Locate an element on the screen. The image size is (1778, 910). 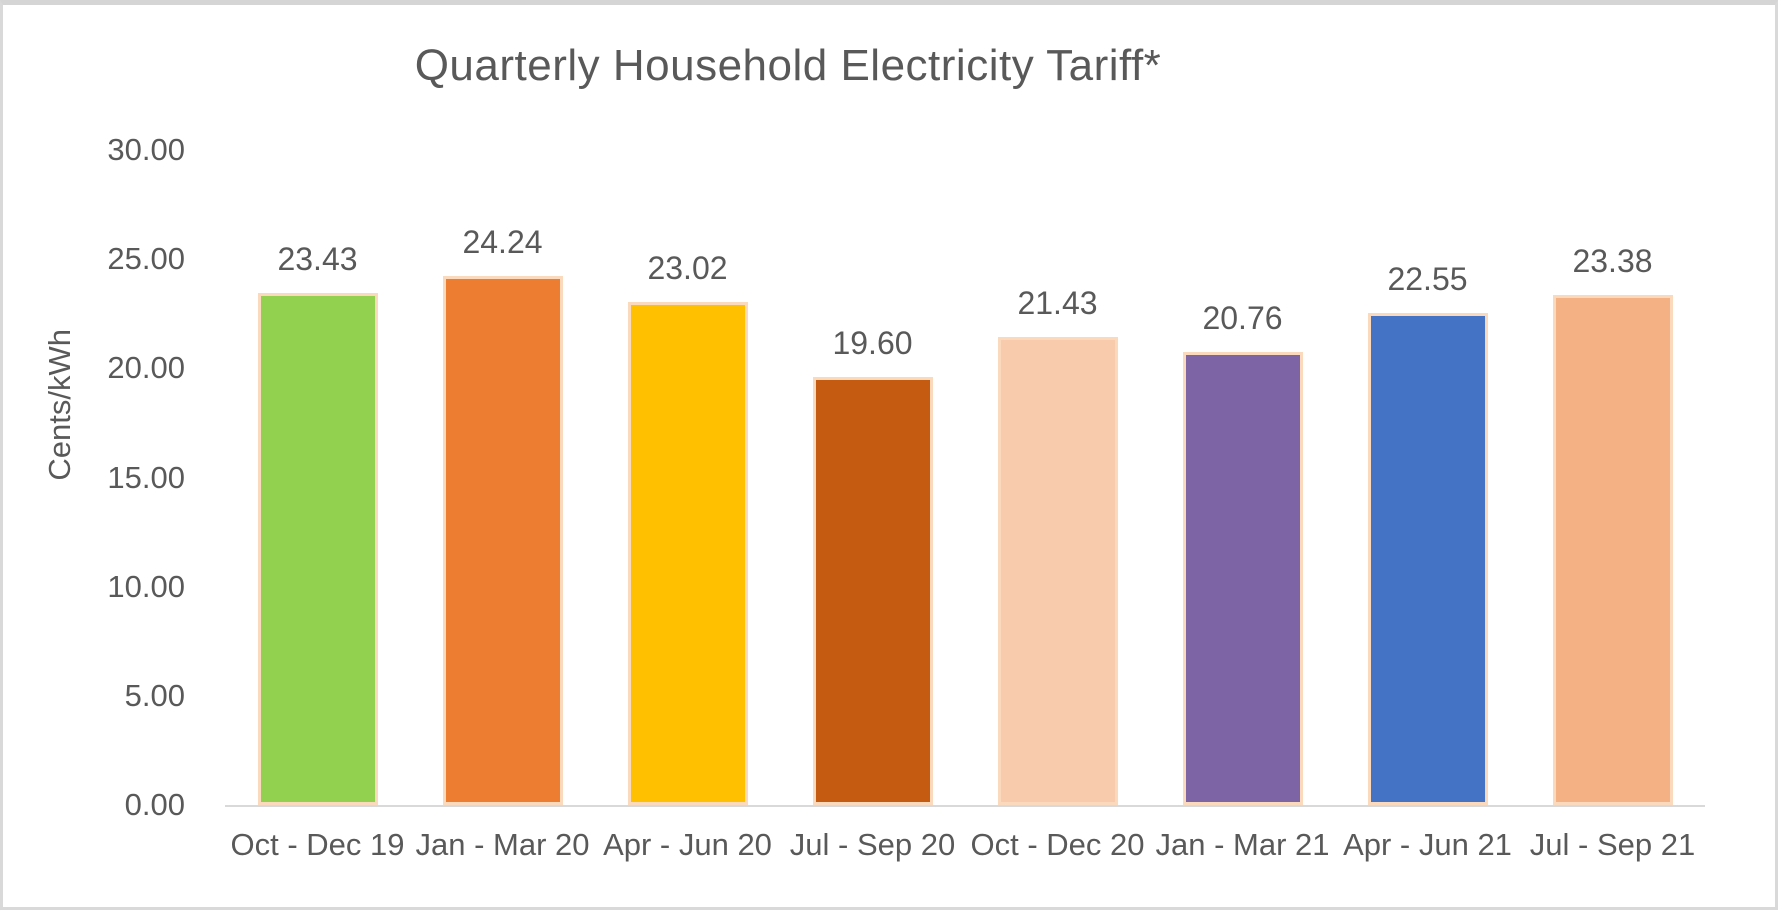
bar-slot: 20.76 is located at coordinates (1242, 477).